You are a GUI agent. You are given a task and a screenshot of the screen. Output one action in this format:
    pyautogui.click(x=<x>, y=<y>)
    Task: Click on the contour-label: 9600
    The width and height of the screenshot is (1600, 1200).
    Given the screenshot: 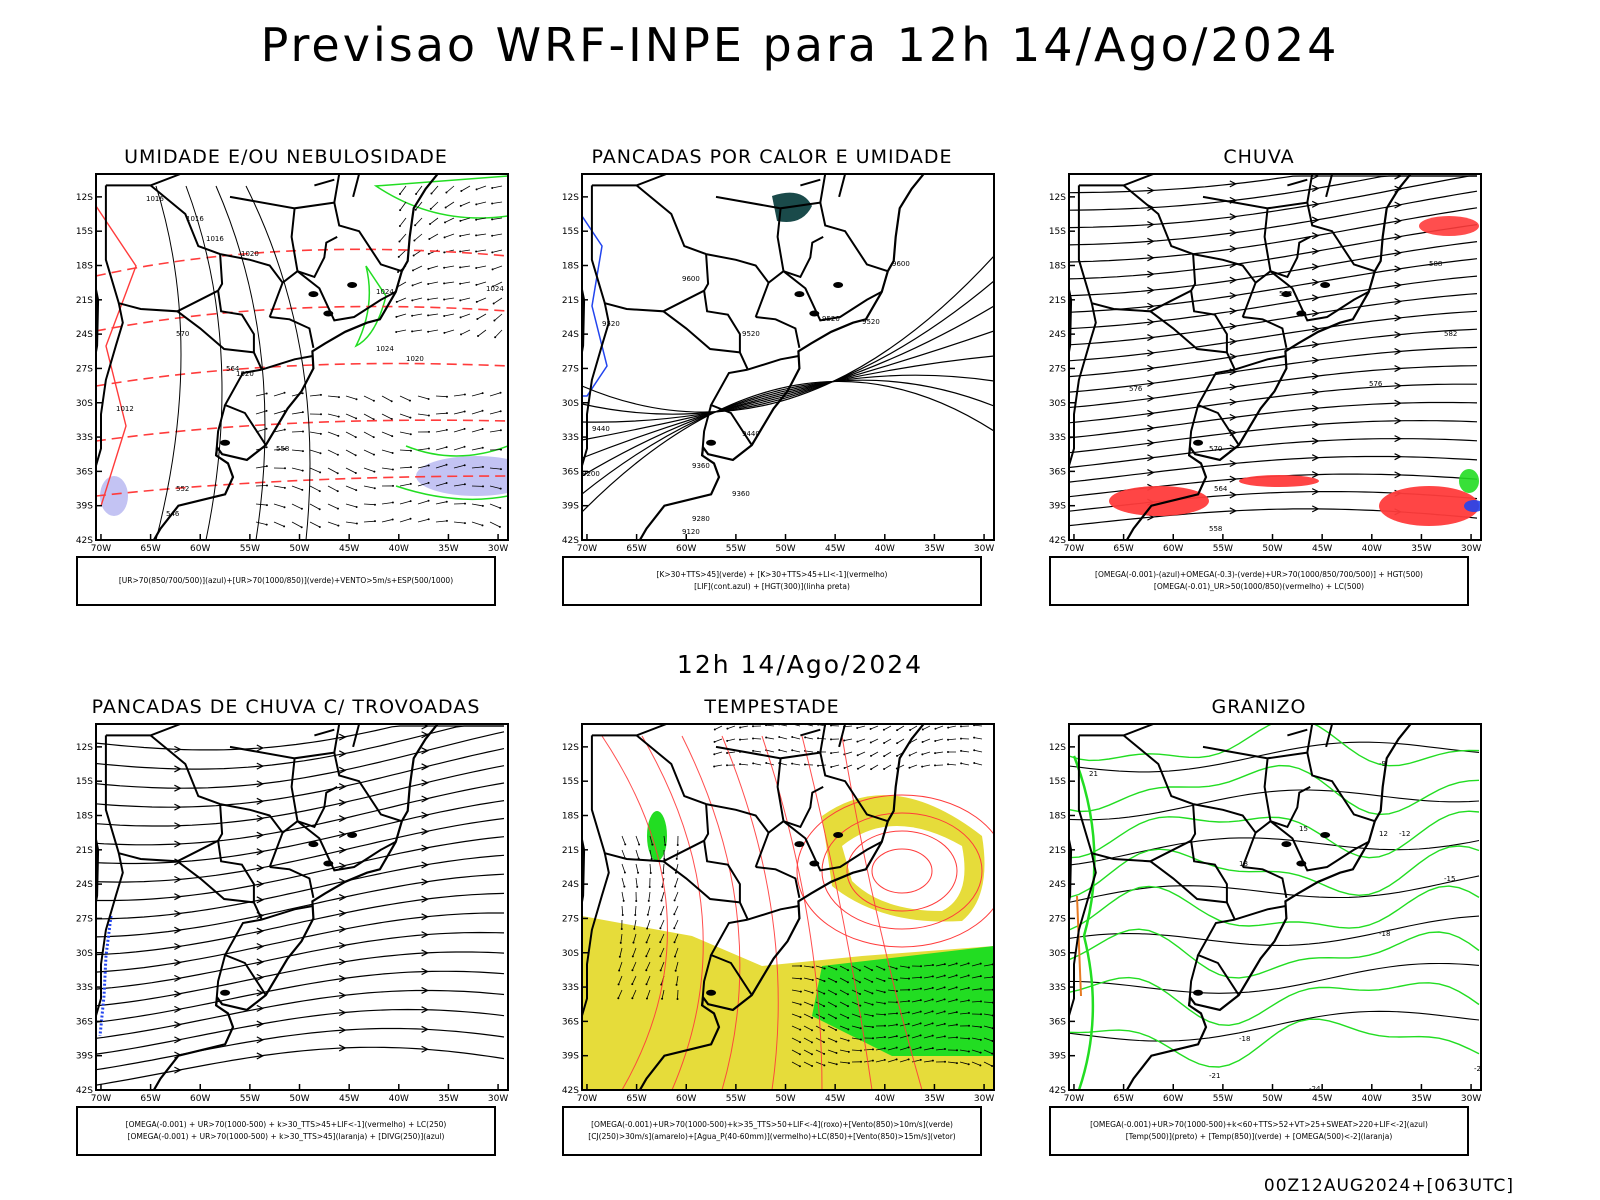 What is the action you would take?
    pyautogui.click(x=691, y=279)
    